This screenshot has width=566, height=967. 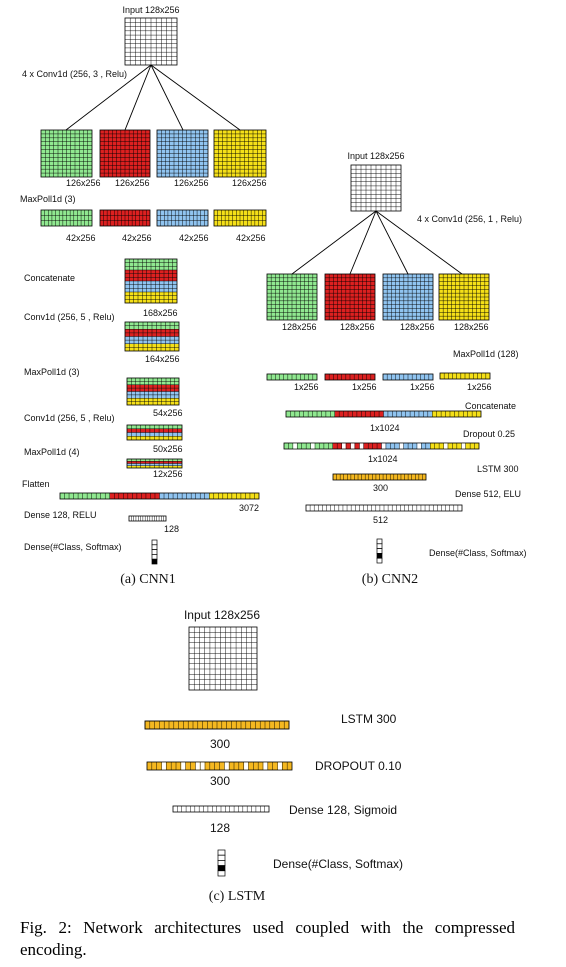 I want to click on cnn1-output-label: Dense(#Class, Softmax), so click(x=73, y=547).